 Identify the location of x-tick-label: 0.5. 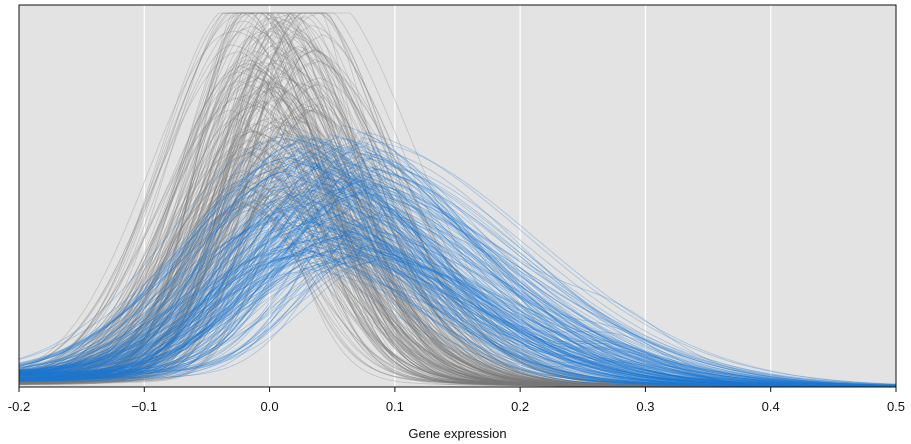
(896, 406).